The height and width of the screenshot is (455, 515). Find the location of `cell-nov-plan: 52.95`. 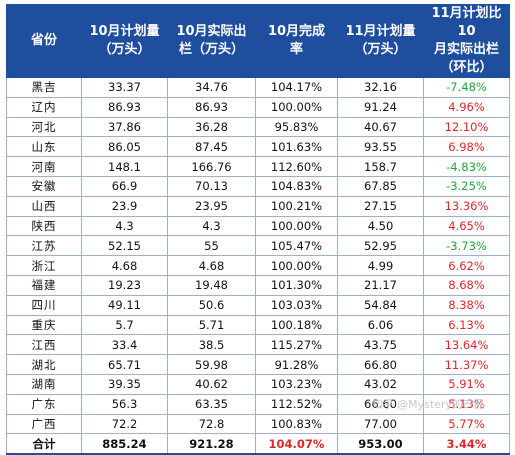

cell-nov-plan: 52.95 is located at coordinates (380, 246).